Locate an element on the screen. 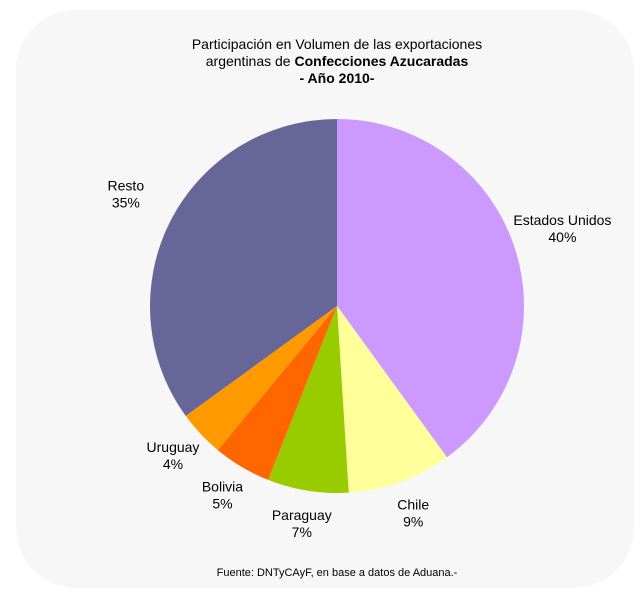 The height and width of the screenshot is (593, 640). slice-label: Paraguay is located at coordinates (302, 515).